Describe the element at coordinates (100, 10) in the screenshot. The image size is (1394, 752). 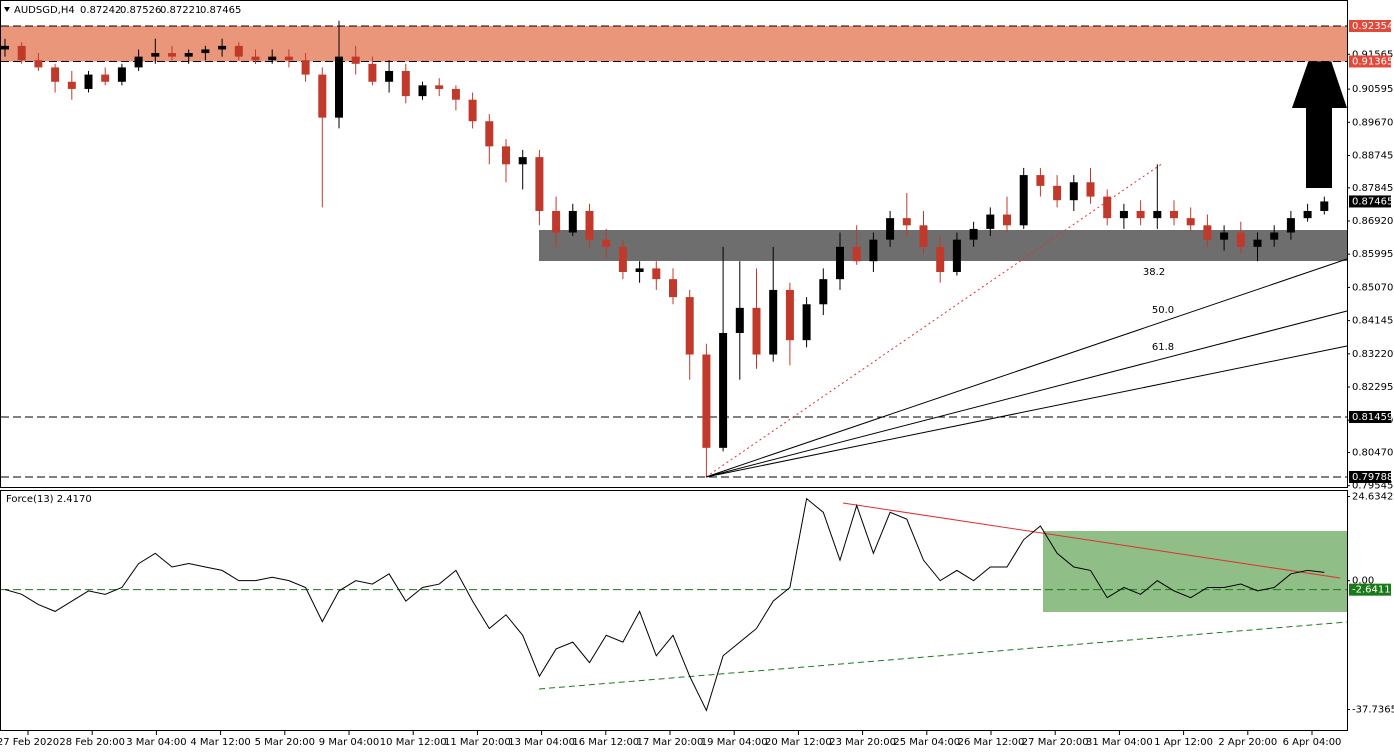
I see `header-value: 0.87242` at that location.